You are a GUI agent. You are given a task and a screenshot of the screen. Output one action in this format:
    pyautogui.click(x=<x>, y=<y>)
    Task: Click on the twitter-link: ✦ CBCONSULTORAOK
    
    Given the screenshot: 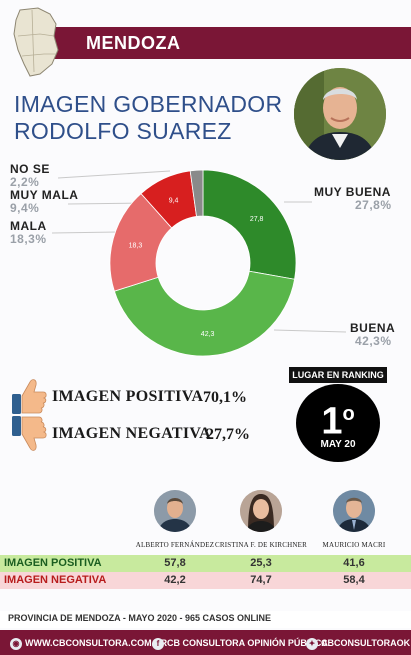 What is the action you would take?
    pyautogui.click(x=358, y=643)
    